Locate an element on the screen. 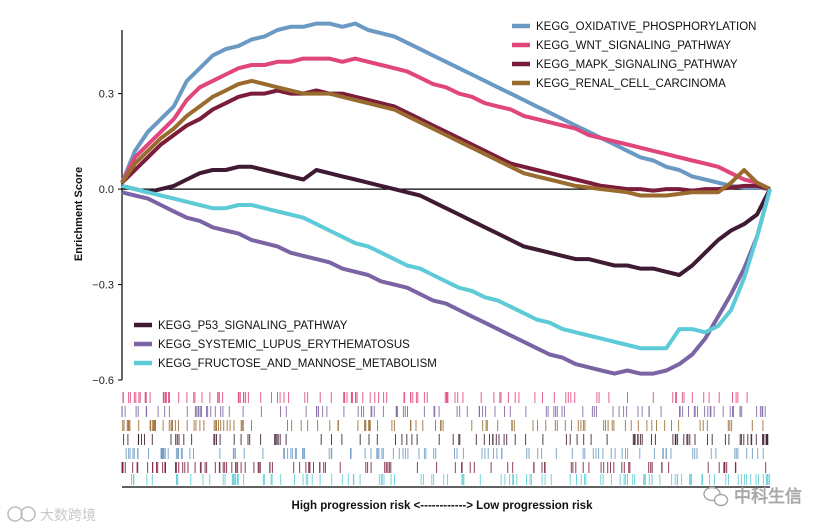 The width and height of the screenshot is (839, 531). hit-ticks-kegg-wnt-signaling-pathway is located at coordinates (435, 397).